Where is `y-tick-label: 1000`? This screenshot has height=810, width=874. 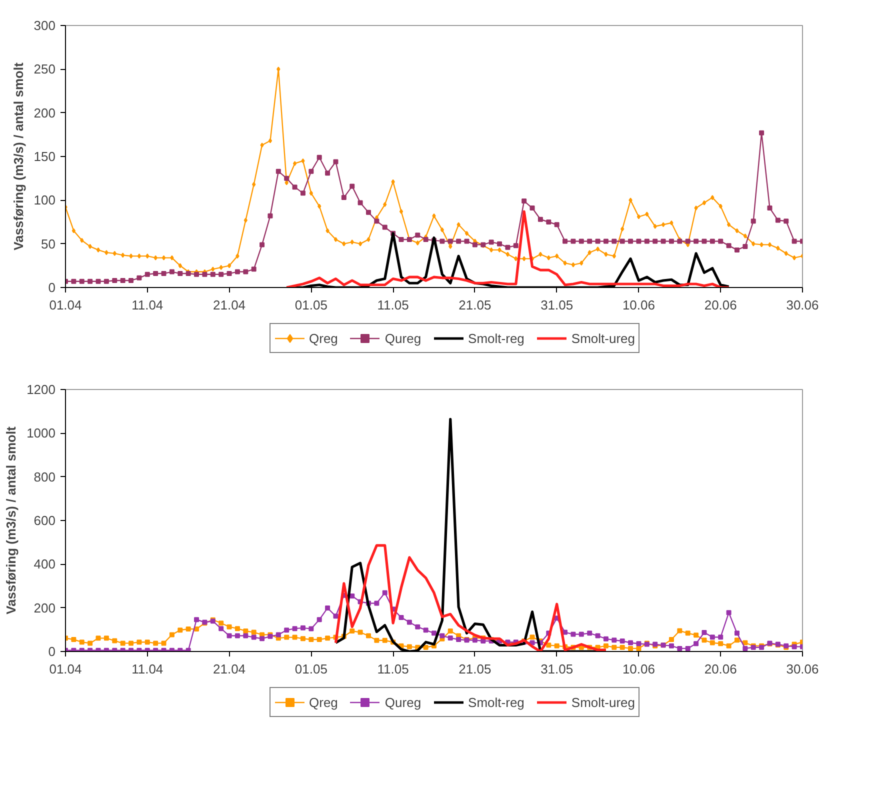 y-tick-label: 1000 is located at coordinates (41, 433).